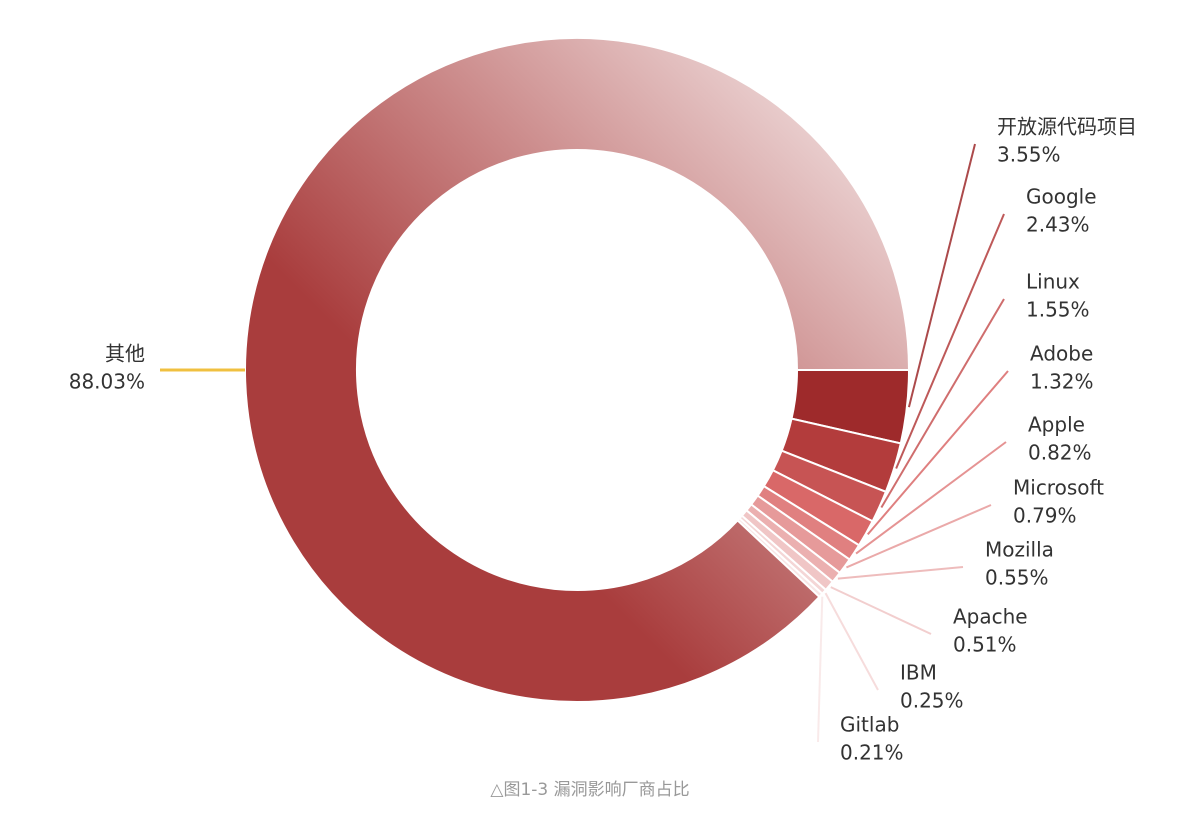  Describe the element at coordinates (1061, 354) in the screenshot. I see `slice-label: Adobe` at that location.